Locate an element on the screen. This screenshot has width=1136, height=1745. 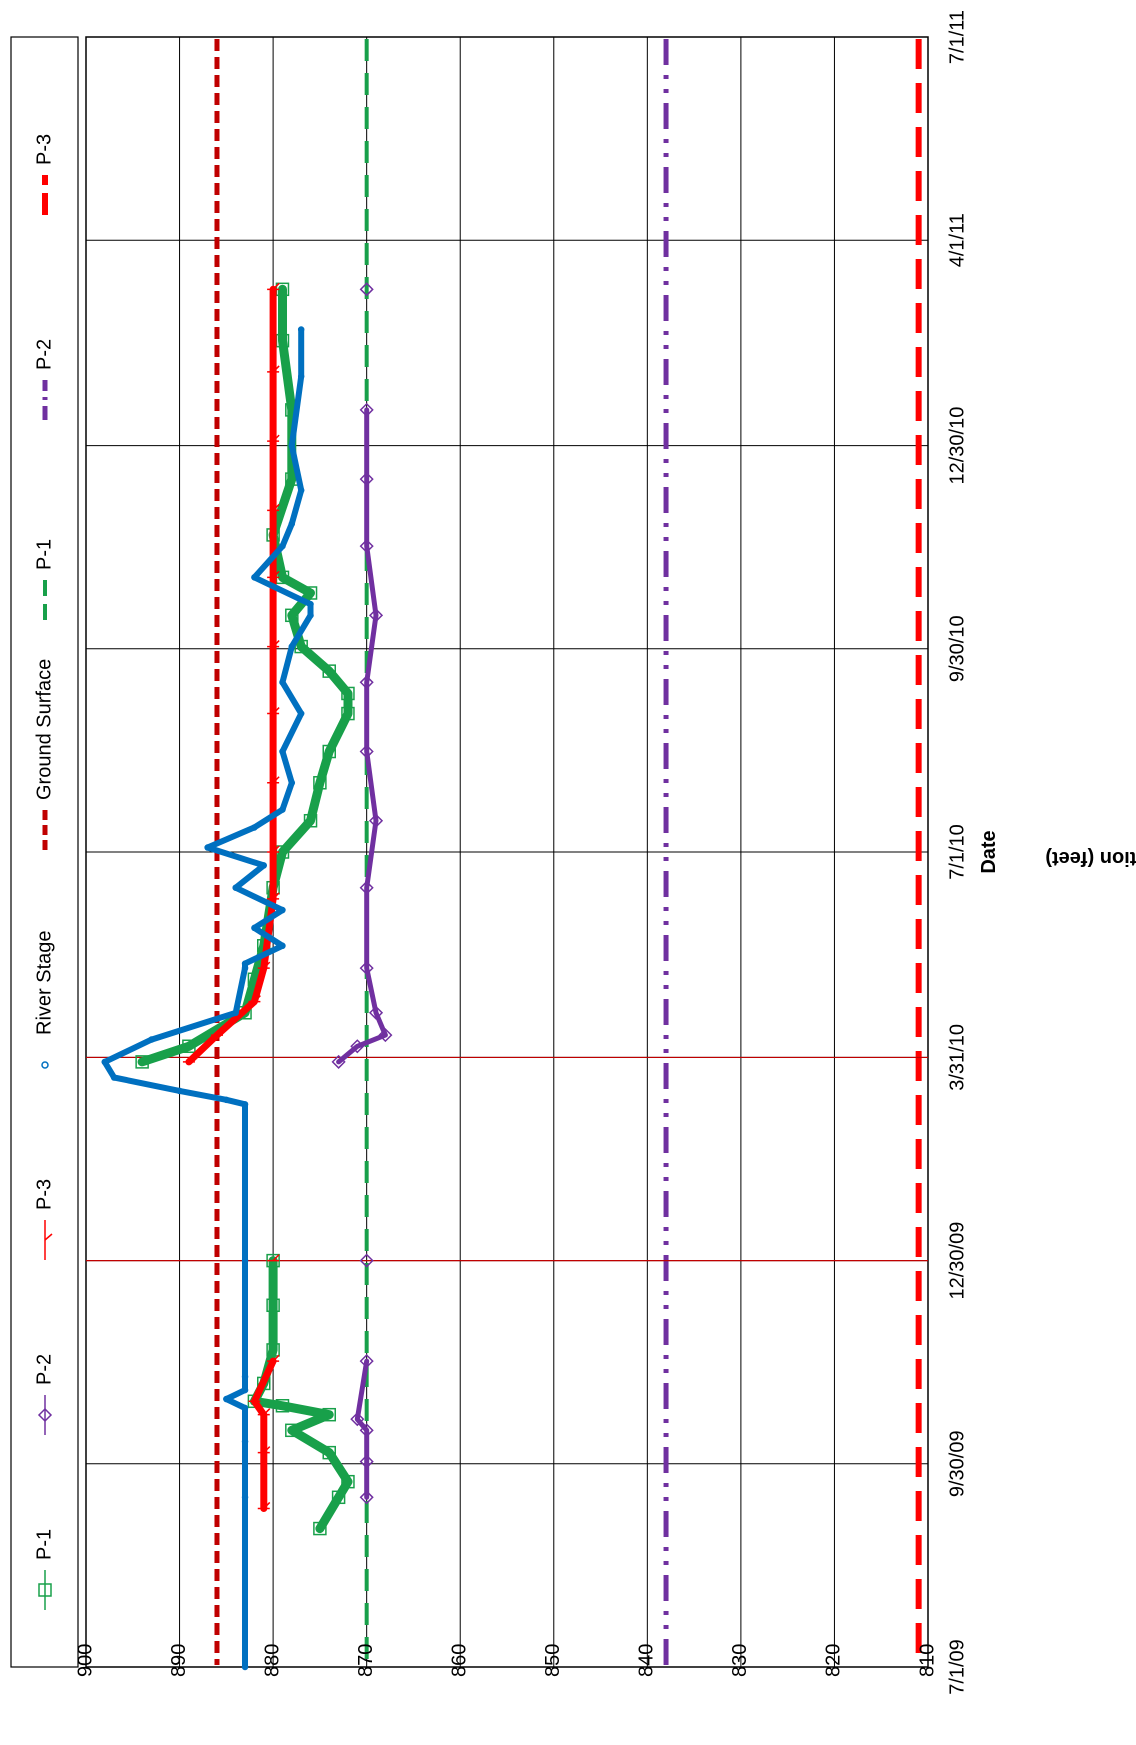
y-tick-label: 870 is located at coordinates (366, 1660).